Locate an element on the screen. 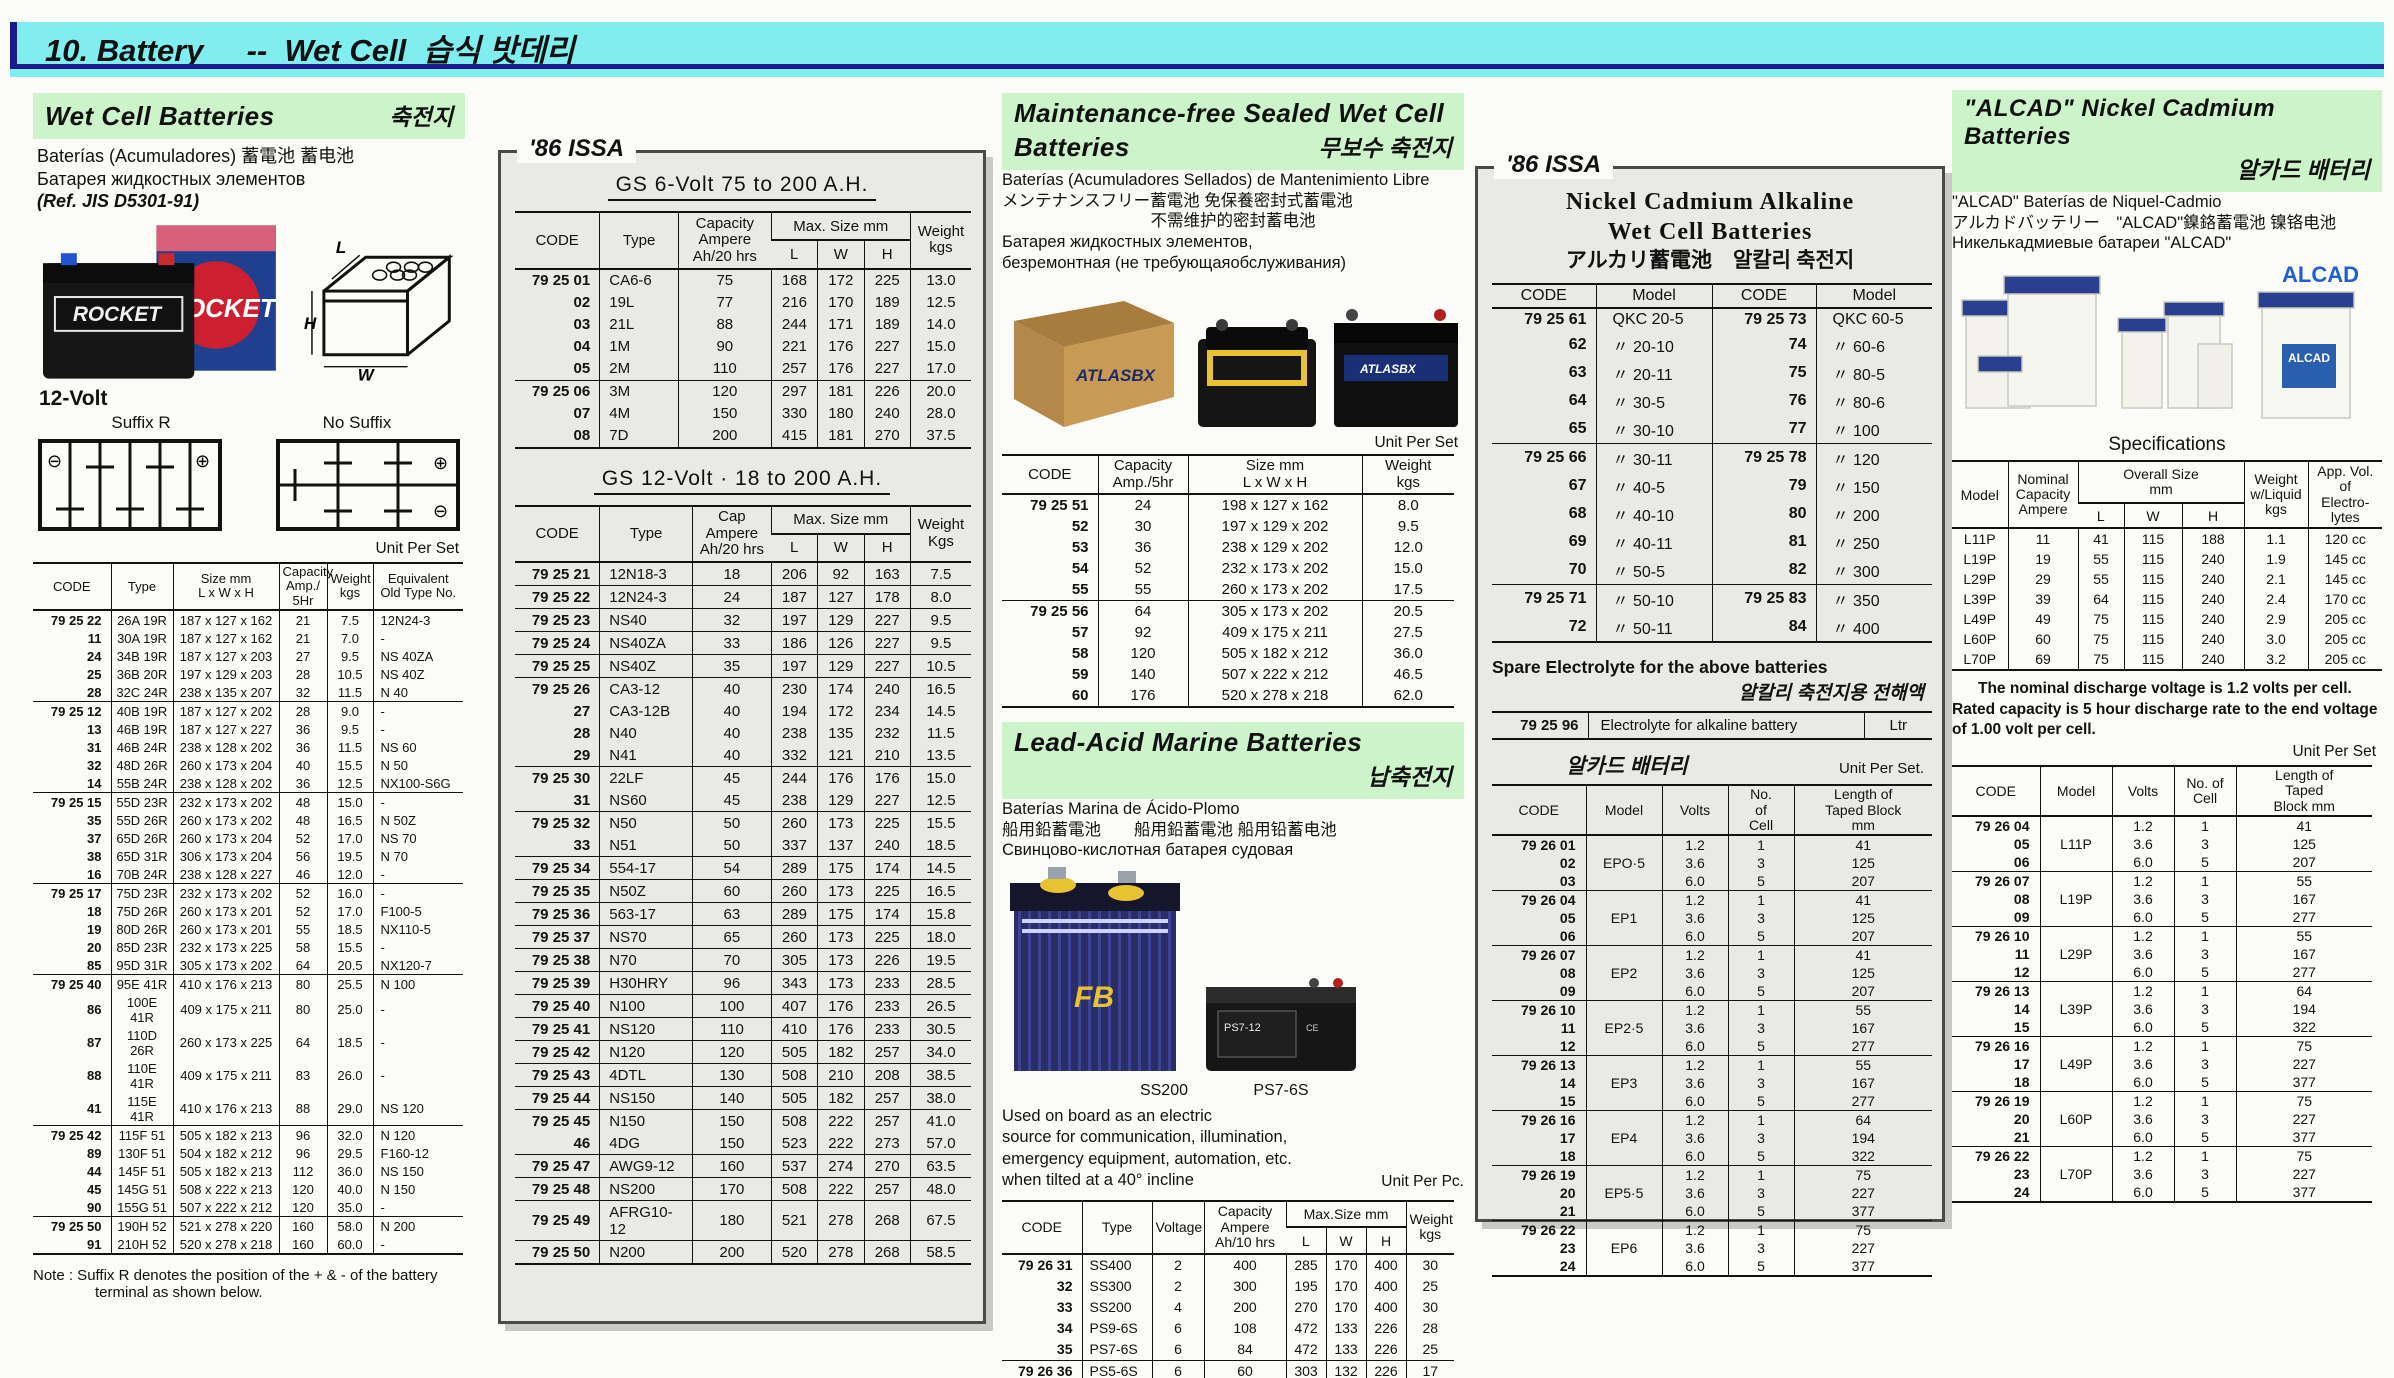  table-cell: 1 is located at coordinates (1760, 1010).